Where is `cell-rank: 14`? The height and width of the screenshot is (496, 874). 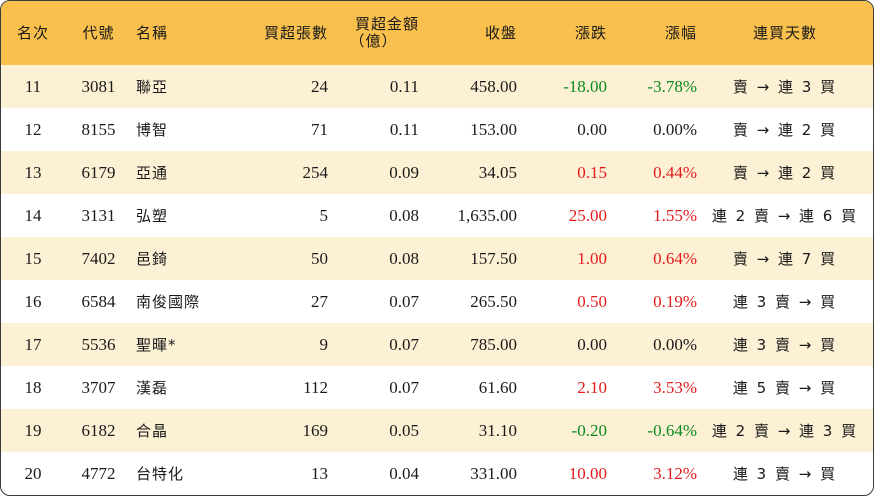
cell-rank: 14 is located at coordinates (33, 215).